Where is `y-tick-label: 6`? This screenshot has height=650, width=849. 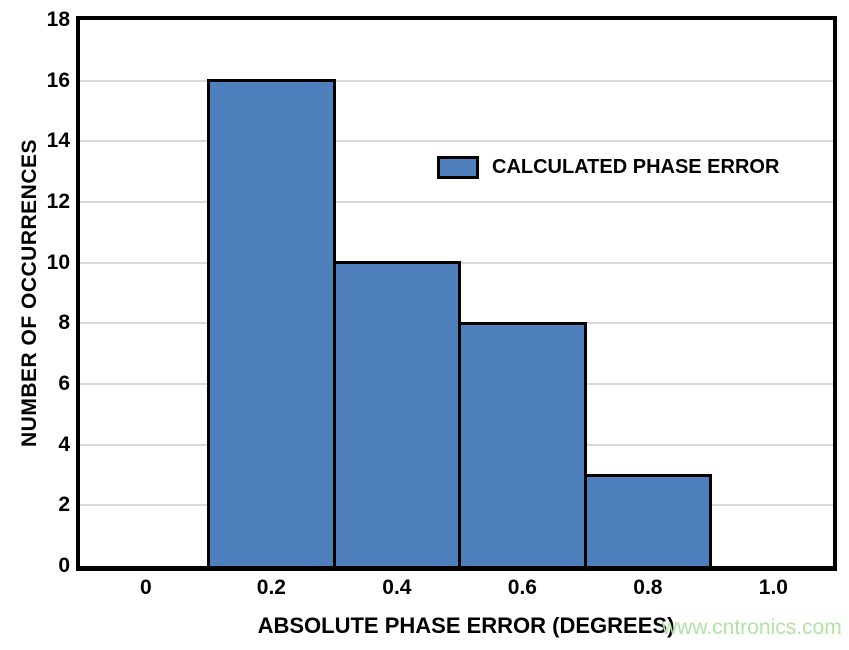
y-tick-label: 6 is located at coordinates (64, 383).